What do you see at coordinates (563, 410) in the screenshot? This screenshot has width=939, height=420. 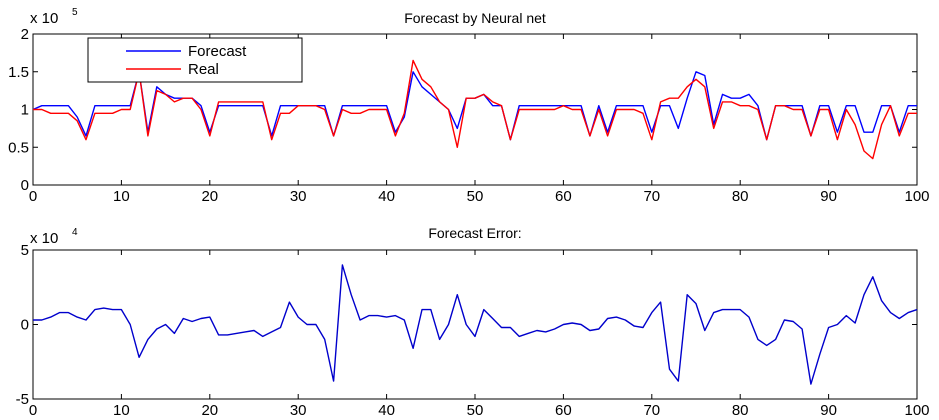 I see `error-xtick-label: 60` at bounding box center [563, 410].